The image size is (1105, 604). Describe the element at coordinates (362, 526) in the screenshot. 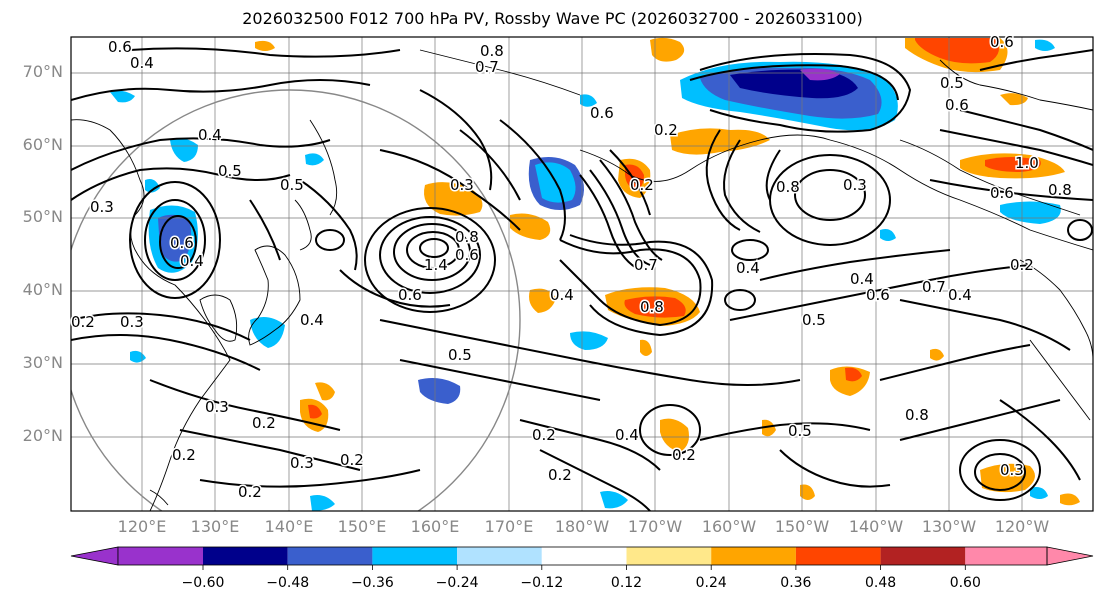

I see `lon-label: 150°E` at that location.